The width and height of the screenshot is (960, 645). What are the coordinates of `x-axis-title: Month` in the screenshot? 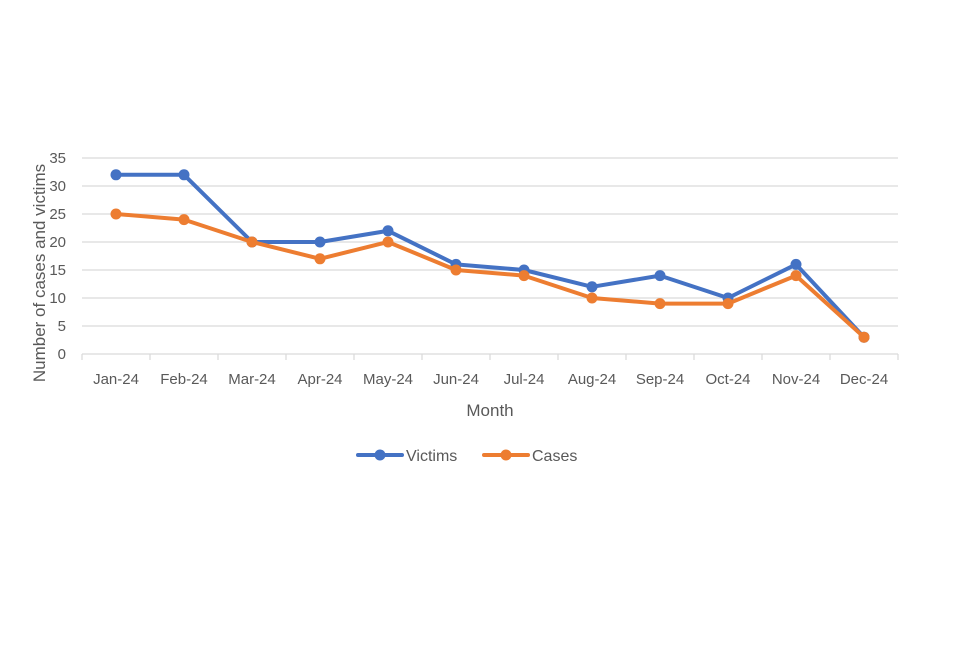 It's located at (489, 410).